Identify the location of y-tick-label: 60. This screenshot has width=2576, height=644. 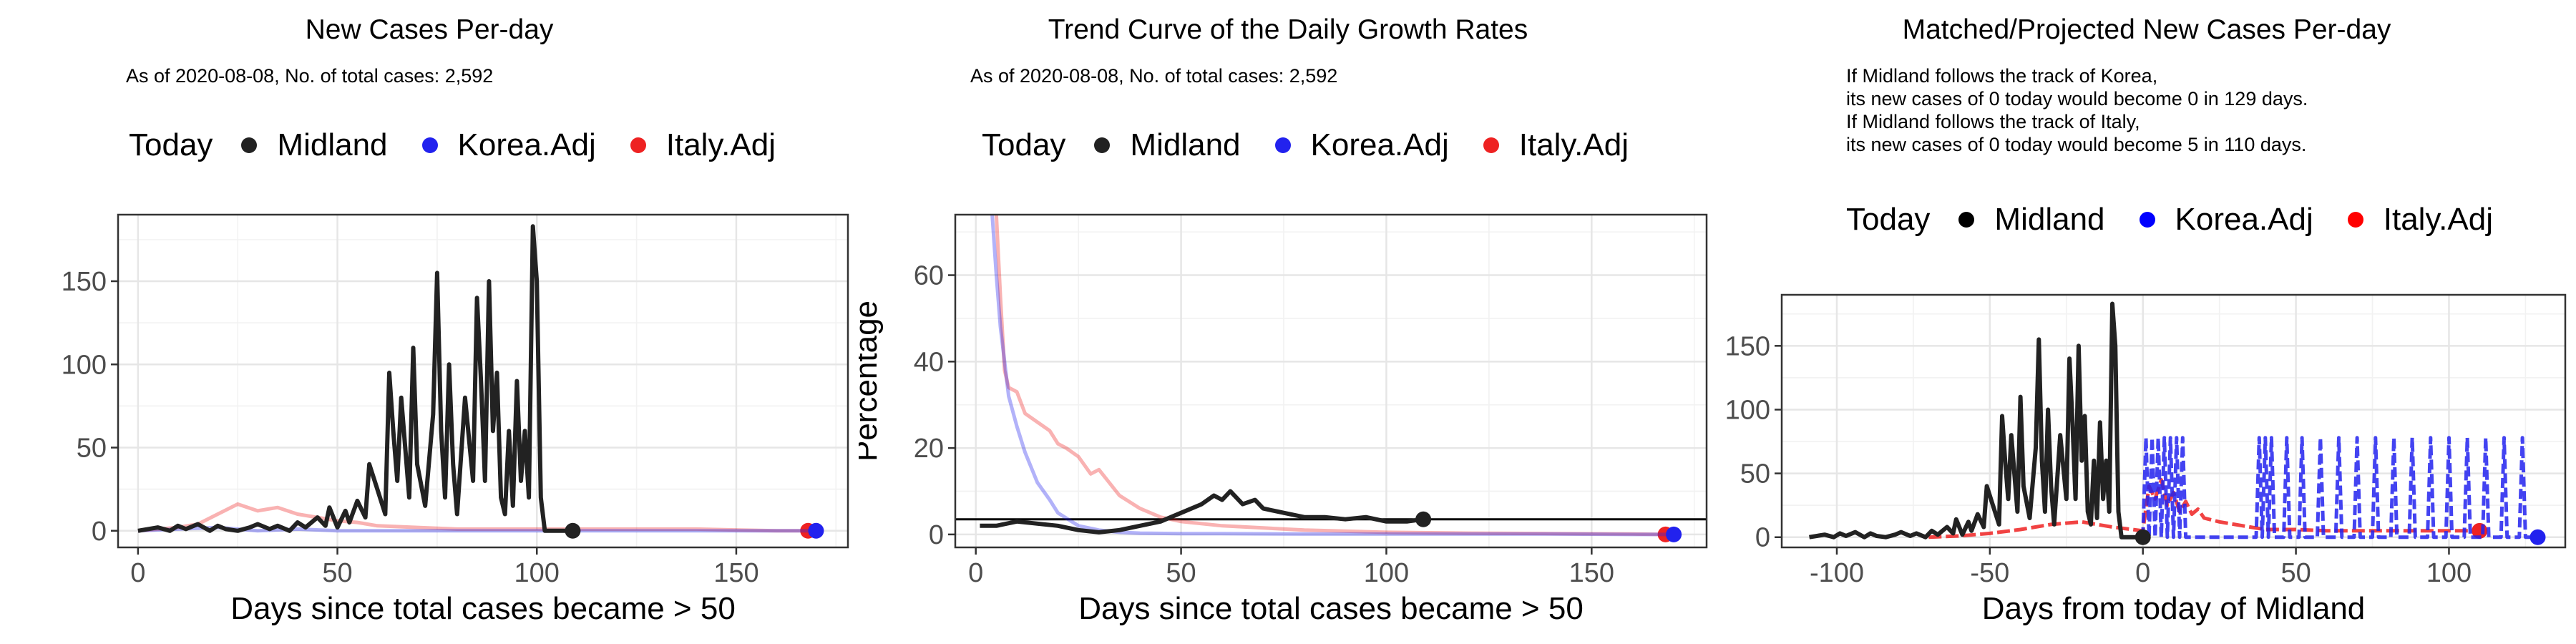
(929, 276).